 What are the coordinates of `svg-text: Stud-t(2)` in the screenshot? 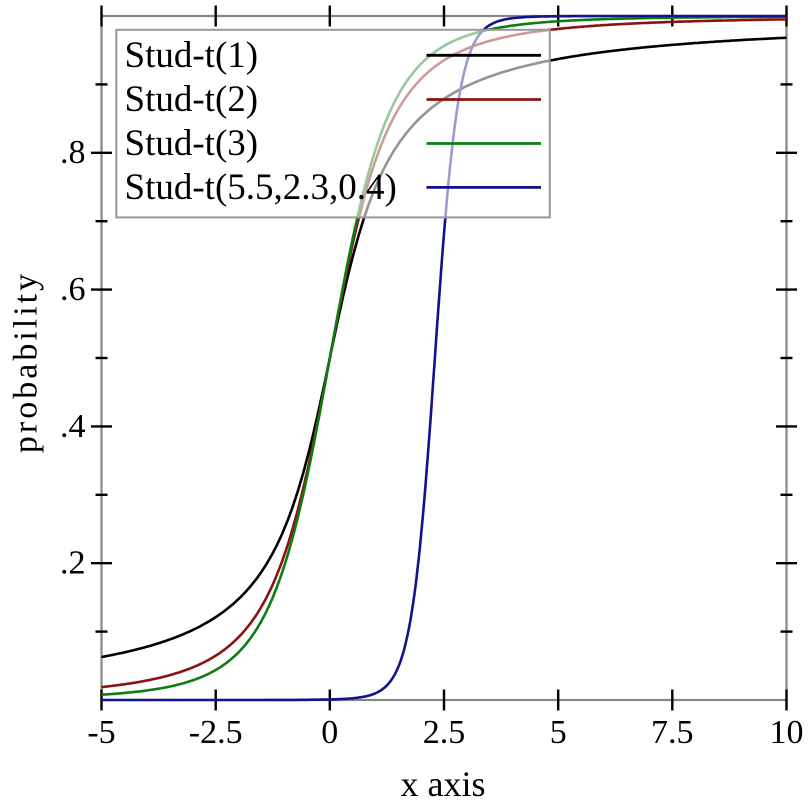 It's located at (192, 99).